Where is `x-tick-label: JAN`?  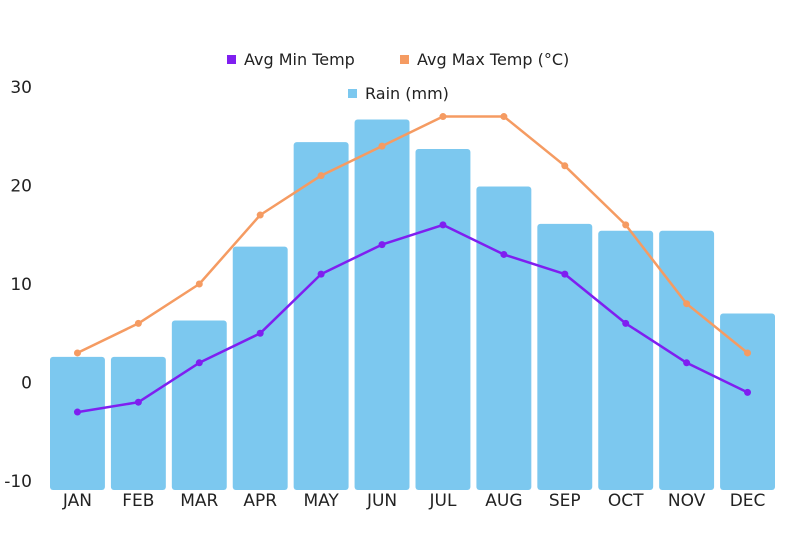
x-tick-label: JAN is located at coordinates (77, 501).